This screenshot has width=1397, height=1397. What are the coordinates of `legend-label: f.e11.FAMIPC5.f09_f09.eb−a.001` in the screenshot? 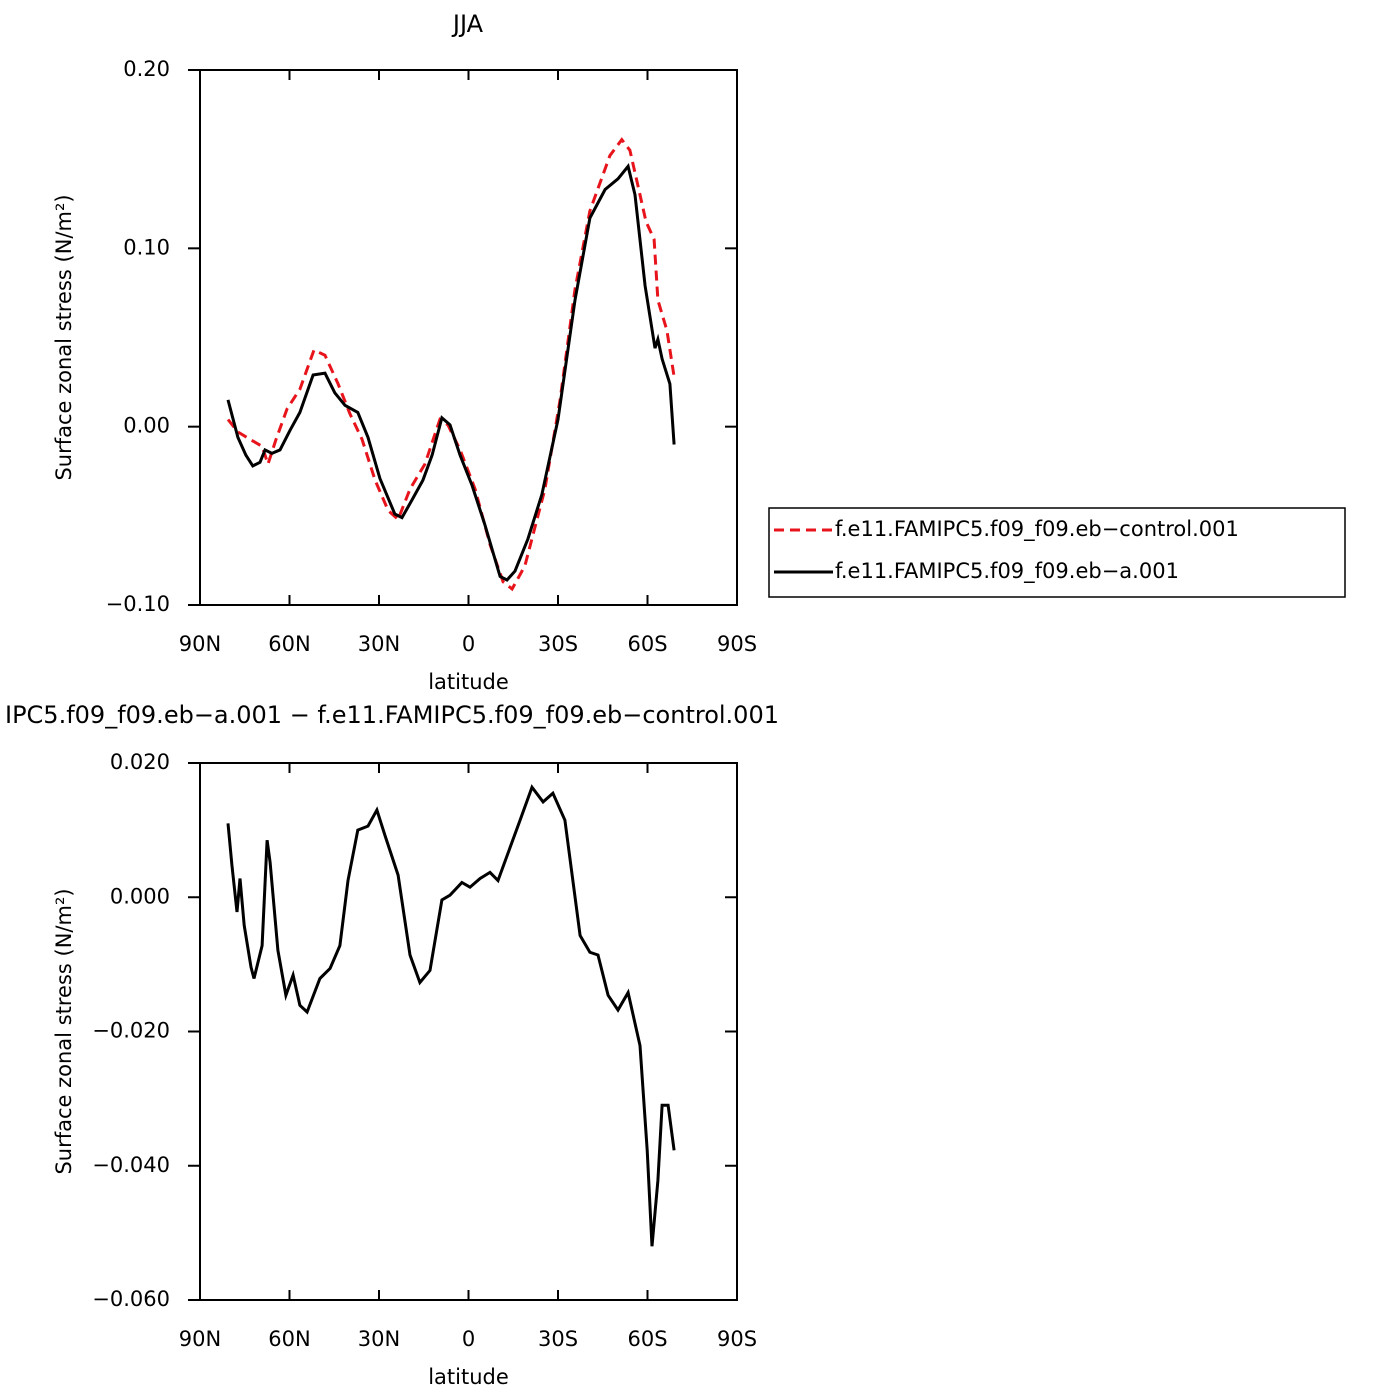 It's located at (1007, 571).